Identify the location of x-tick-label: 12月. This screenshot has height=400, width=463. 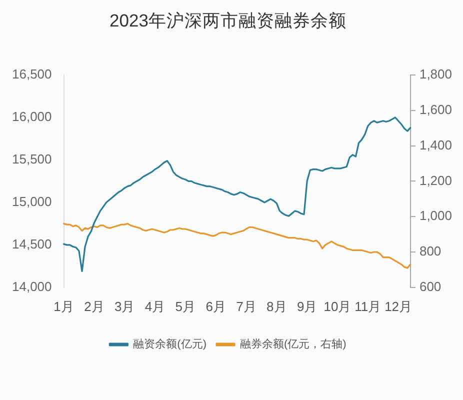
(398, 306).